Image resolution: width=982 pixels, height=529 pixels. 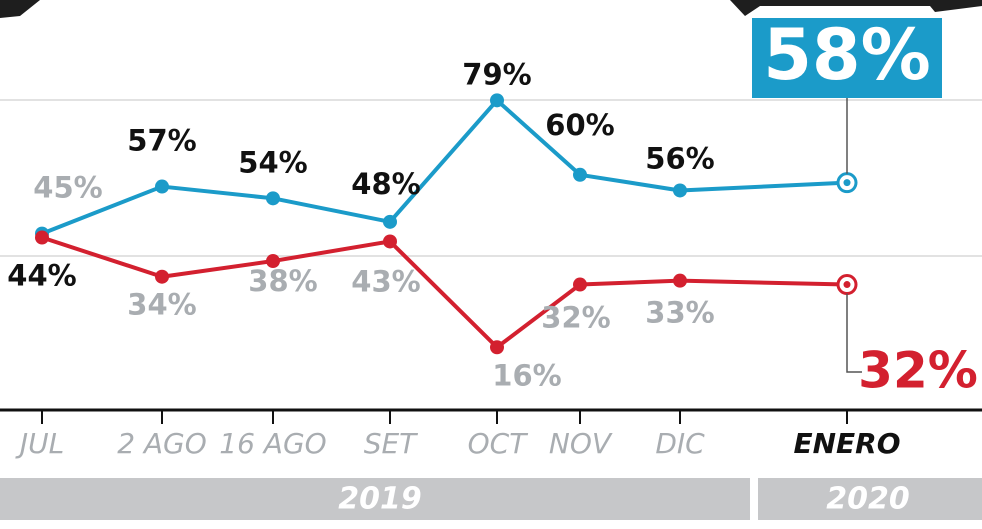 I want to click on value-label: 44%, so click(x=41, y=276).